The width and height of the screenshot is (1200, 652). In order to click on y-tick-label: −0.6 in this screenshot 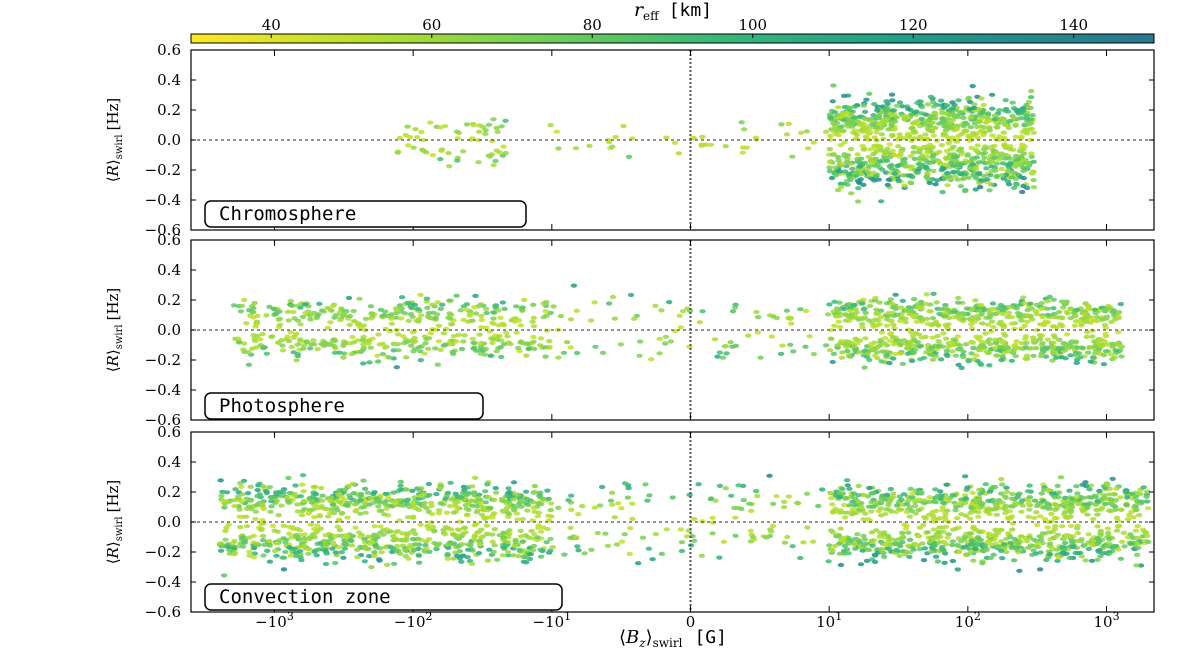, I will do `click(163, 230)`.